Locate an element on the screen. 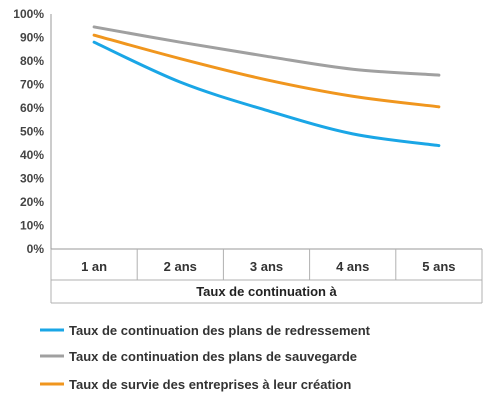 Image resolution: width=496 pixels, height=408 pixels. y-tick-label: 0% is located at coordinates (36, 249).